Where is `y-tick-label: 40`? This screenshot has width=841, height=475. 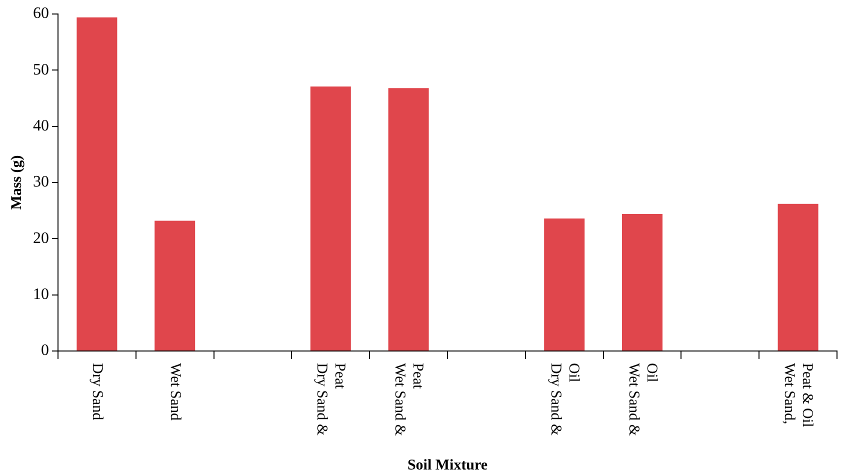
y-tick-label: 40 is located at coordinates (41, 126).